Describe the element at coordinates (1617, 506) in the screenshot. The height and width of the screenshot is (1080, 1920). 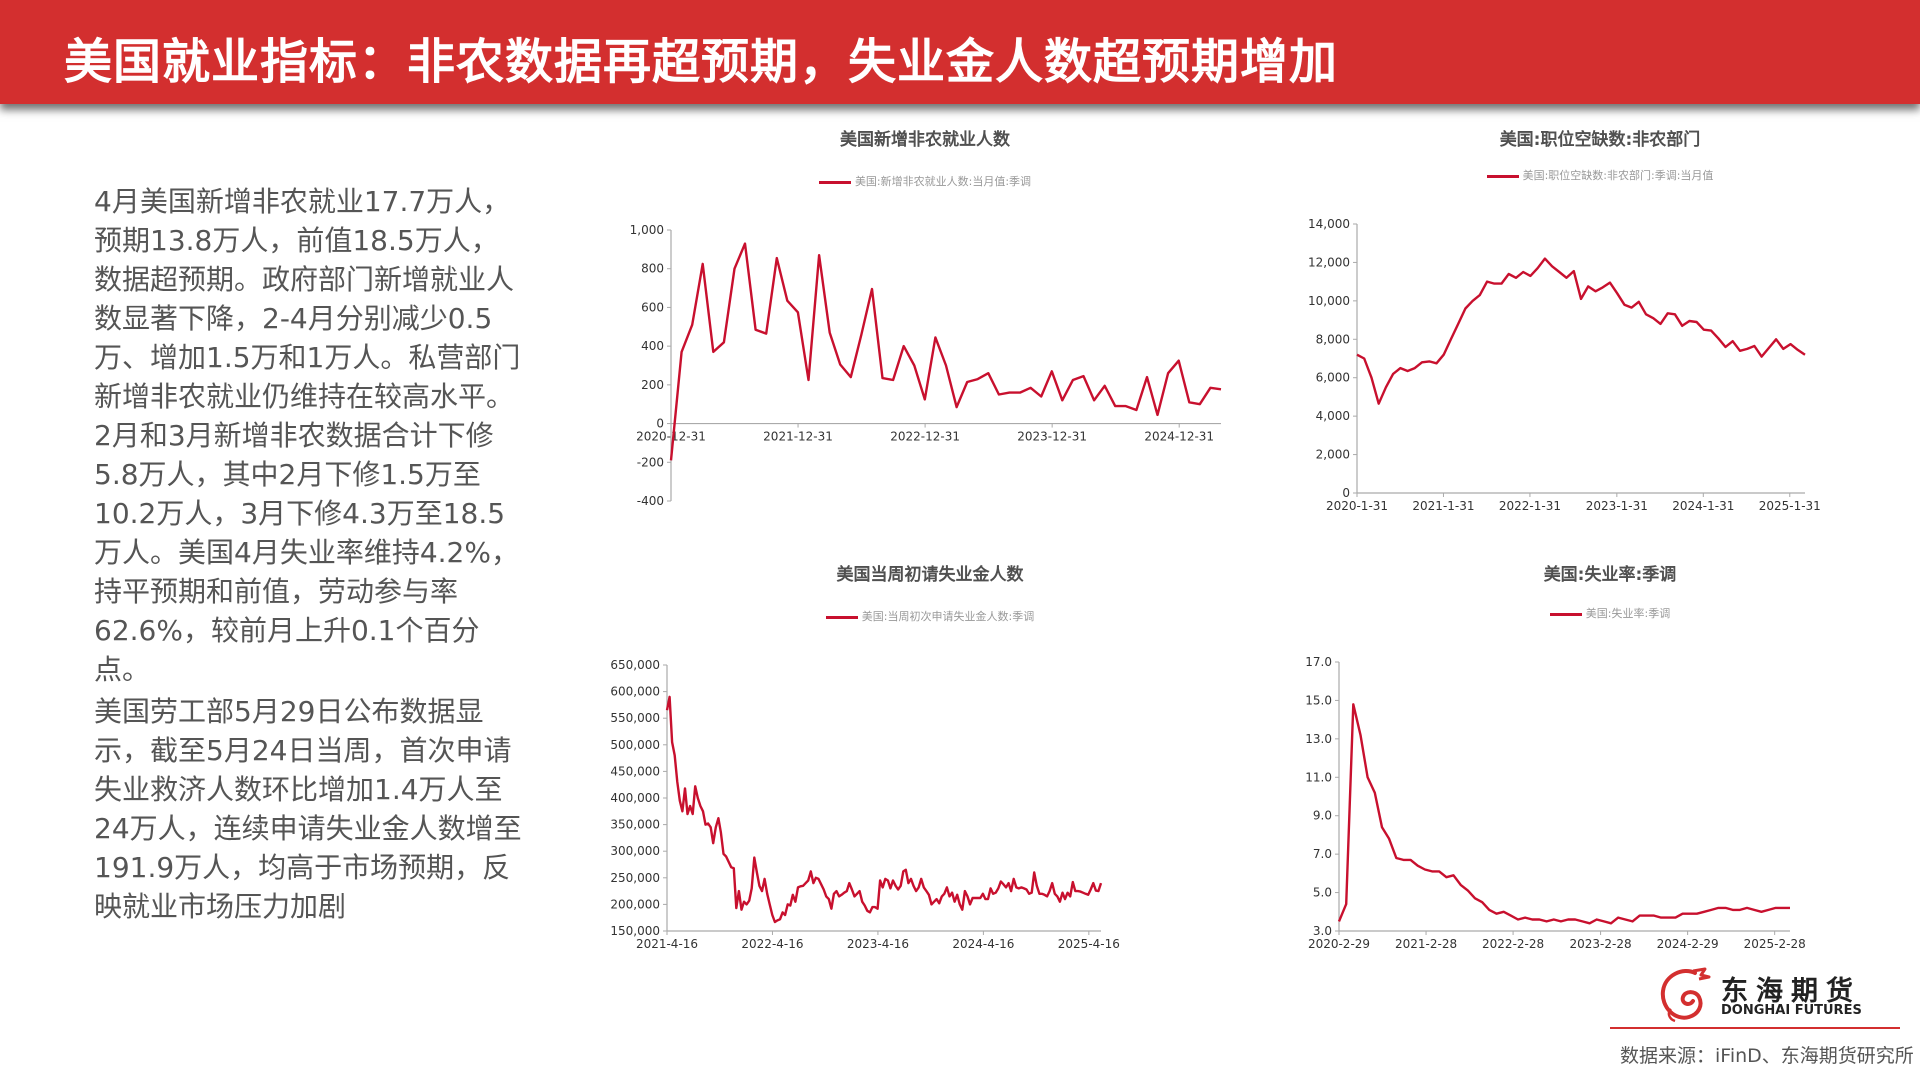
I see `svg-text: 2023-1-31` at that location.